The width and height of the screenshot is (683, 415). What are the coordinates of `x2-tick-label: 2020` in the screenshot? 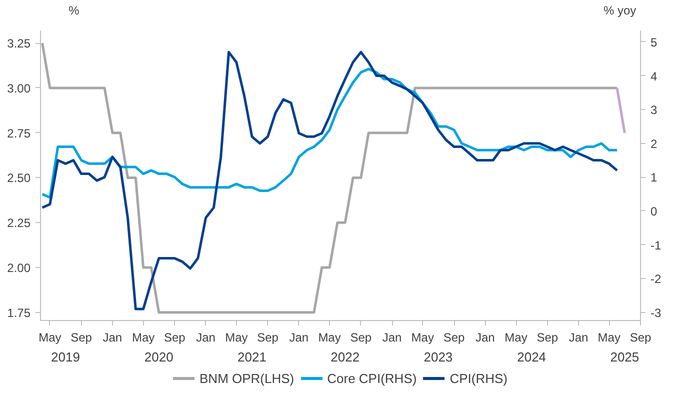 It's located at (159, 357).